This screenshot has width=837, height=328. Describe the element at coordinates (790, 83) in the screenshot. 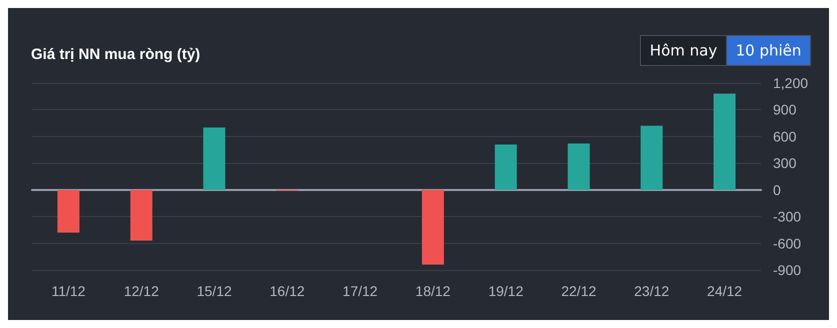

I see `y-tick-label: 1,200` at that location.